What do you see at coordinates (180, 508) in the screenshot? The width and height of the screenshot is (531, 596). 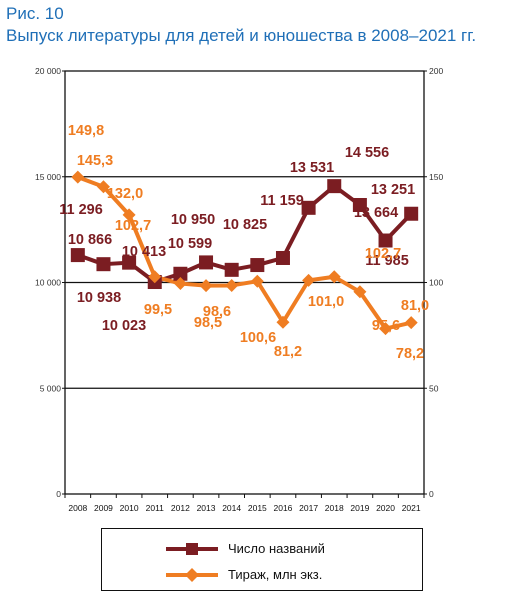 I see `x-tick-label: 2012` at bounding box center [180, 508].